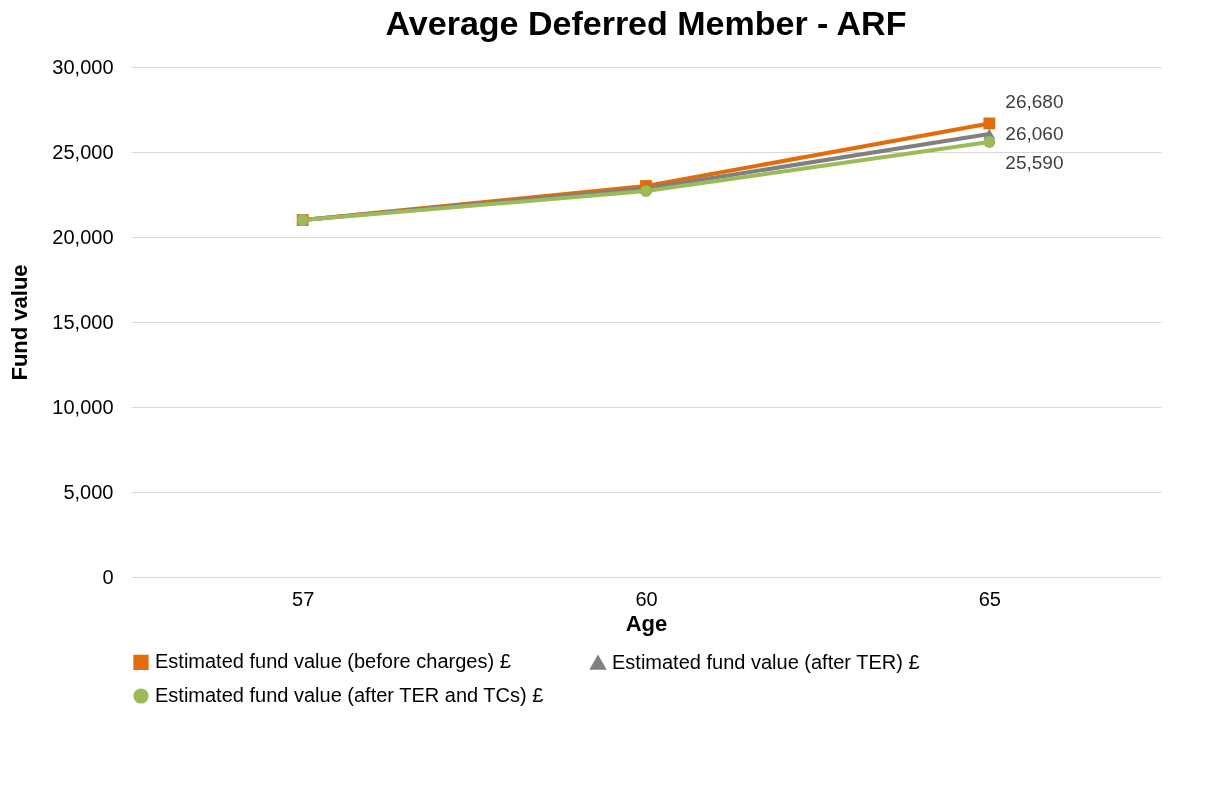 This screenshot has width=1219, height=791. What do you see at coordinates (83, 151) in the screenshot?
I see `y-tick-label: 25,000` at bounding box center [83, 151].